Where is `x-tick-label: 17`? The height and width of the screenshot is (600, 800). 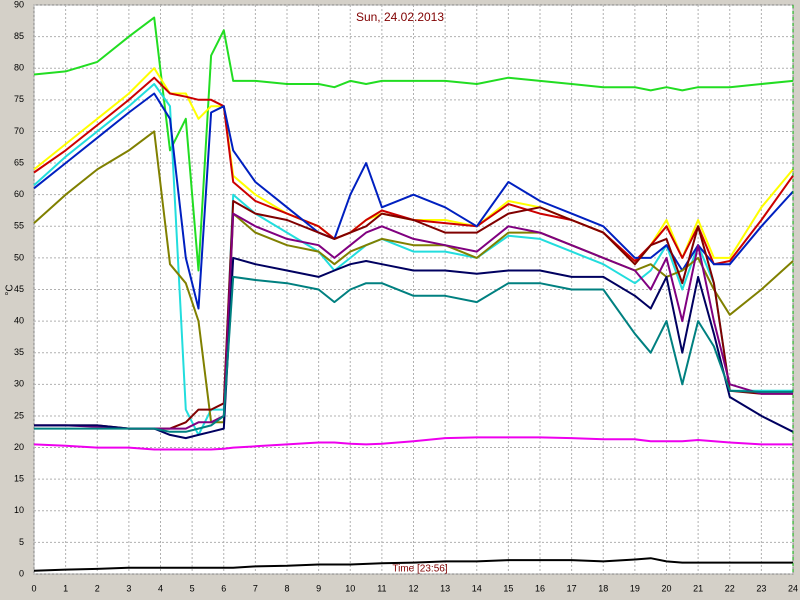 x-tick-label: 17 is located at coordinates (572, 588).